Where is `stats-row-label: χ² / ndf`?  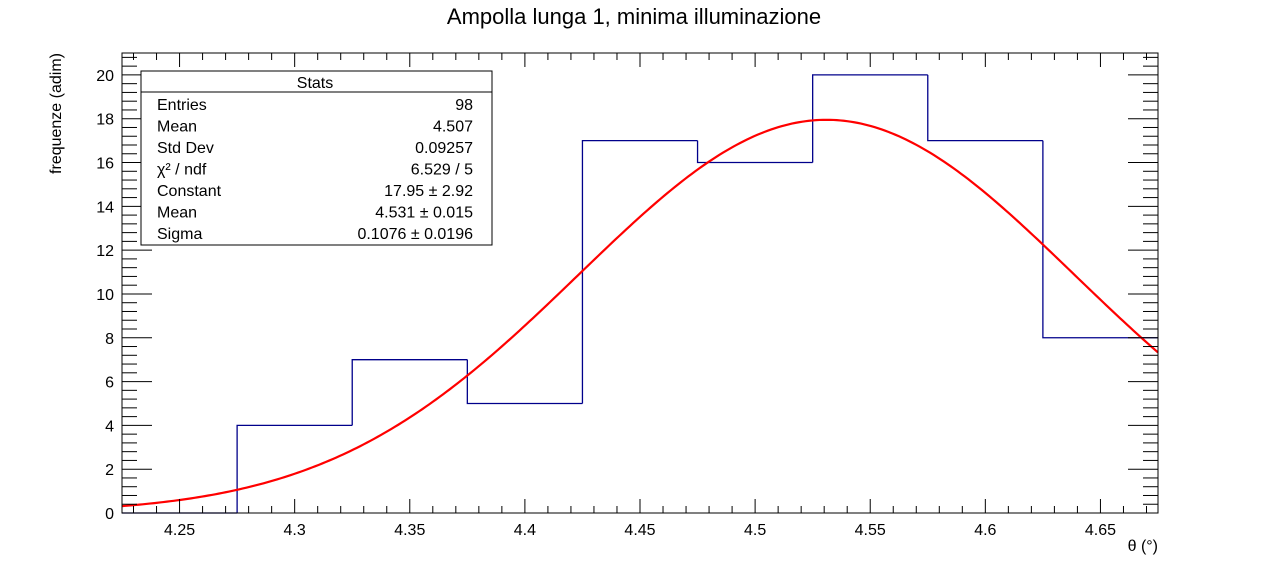
stats-row-label: χ² / ndf is located at coordinates (182, 170).